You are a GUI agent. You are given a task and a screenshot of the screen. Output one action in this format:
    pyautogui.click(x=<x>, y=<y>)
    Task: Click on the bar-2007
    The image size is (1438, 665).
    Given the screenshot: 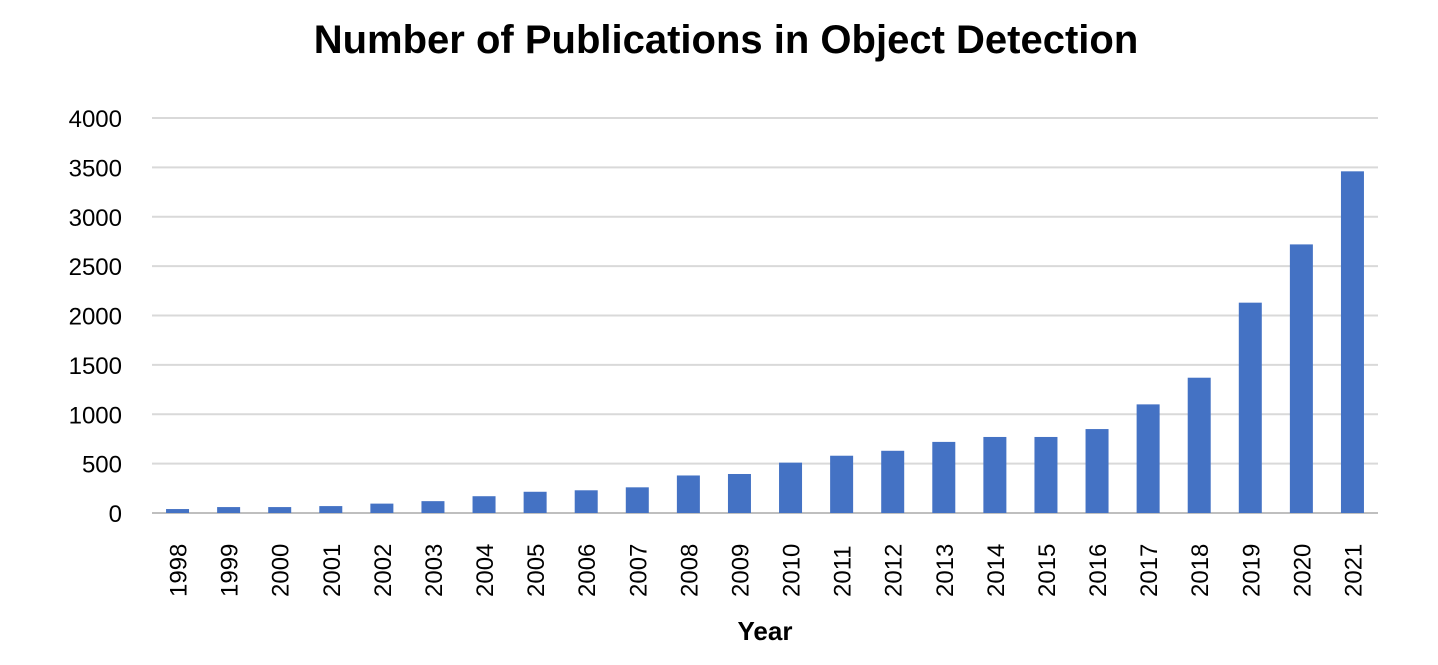 What is the action you would take?
    pyautogui.click(x=637, y=500)
    